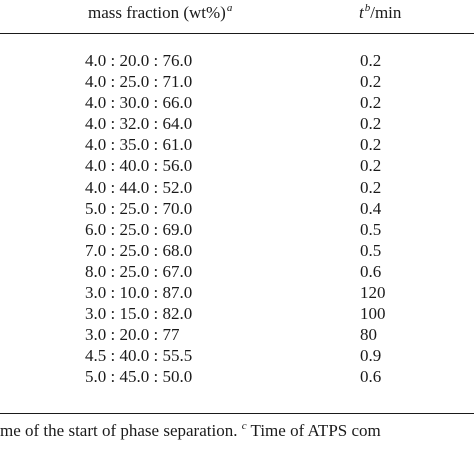 The image size is (474, 474). What do you see at coordinates (139, 271) in the screenshot?
I see `mass-fraction-cell: 8.0 : 25.0 : 67.0` at bounding box center [139, 271].